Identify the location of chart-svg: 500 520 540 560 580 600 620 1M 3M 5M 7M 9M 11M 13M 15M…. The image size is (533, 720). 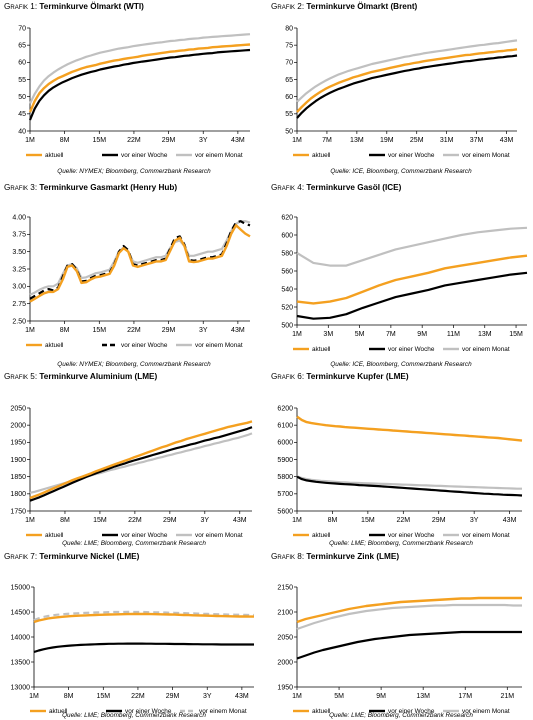
(404, 283).